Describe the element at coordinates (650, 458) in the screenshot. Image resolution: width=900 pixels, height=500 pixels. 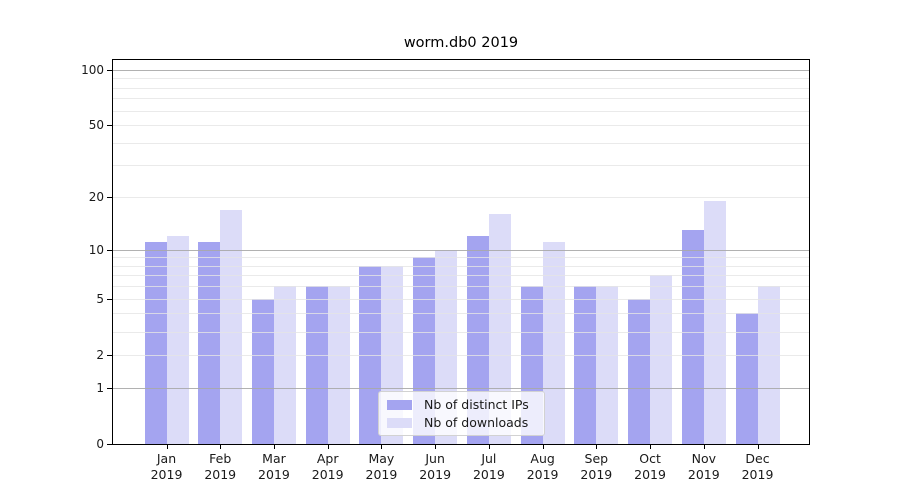
I see `x-tick-month: Oct` at that location.